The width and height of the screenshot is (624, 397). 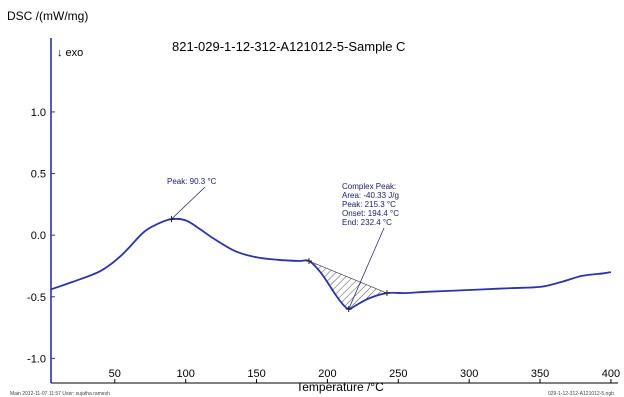 I want to click on complex-area: Area: -40.33 J/g, so click(x=370, y=195).